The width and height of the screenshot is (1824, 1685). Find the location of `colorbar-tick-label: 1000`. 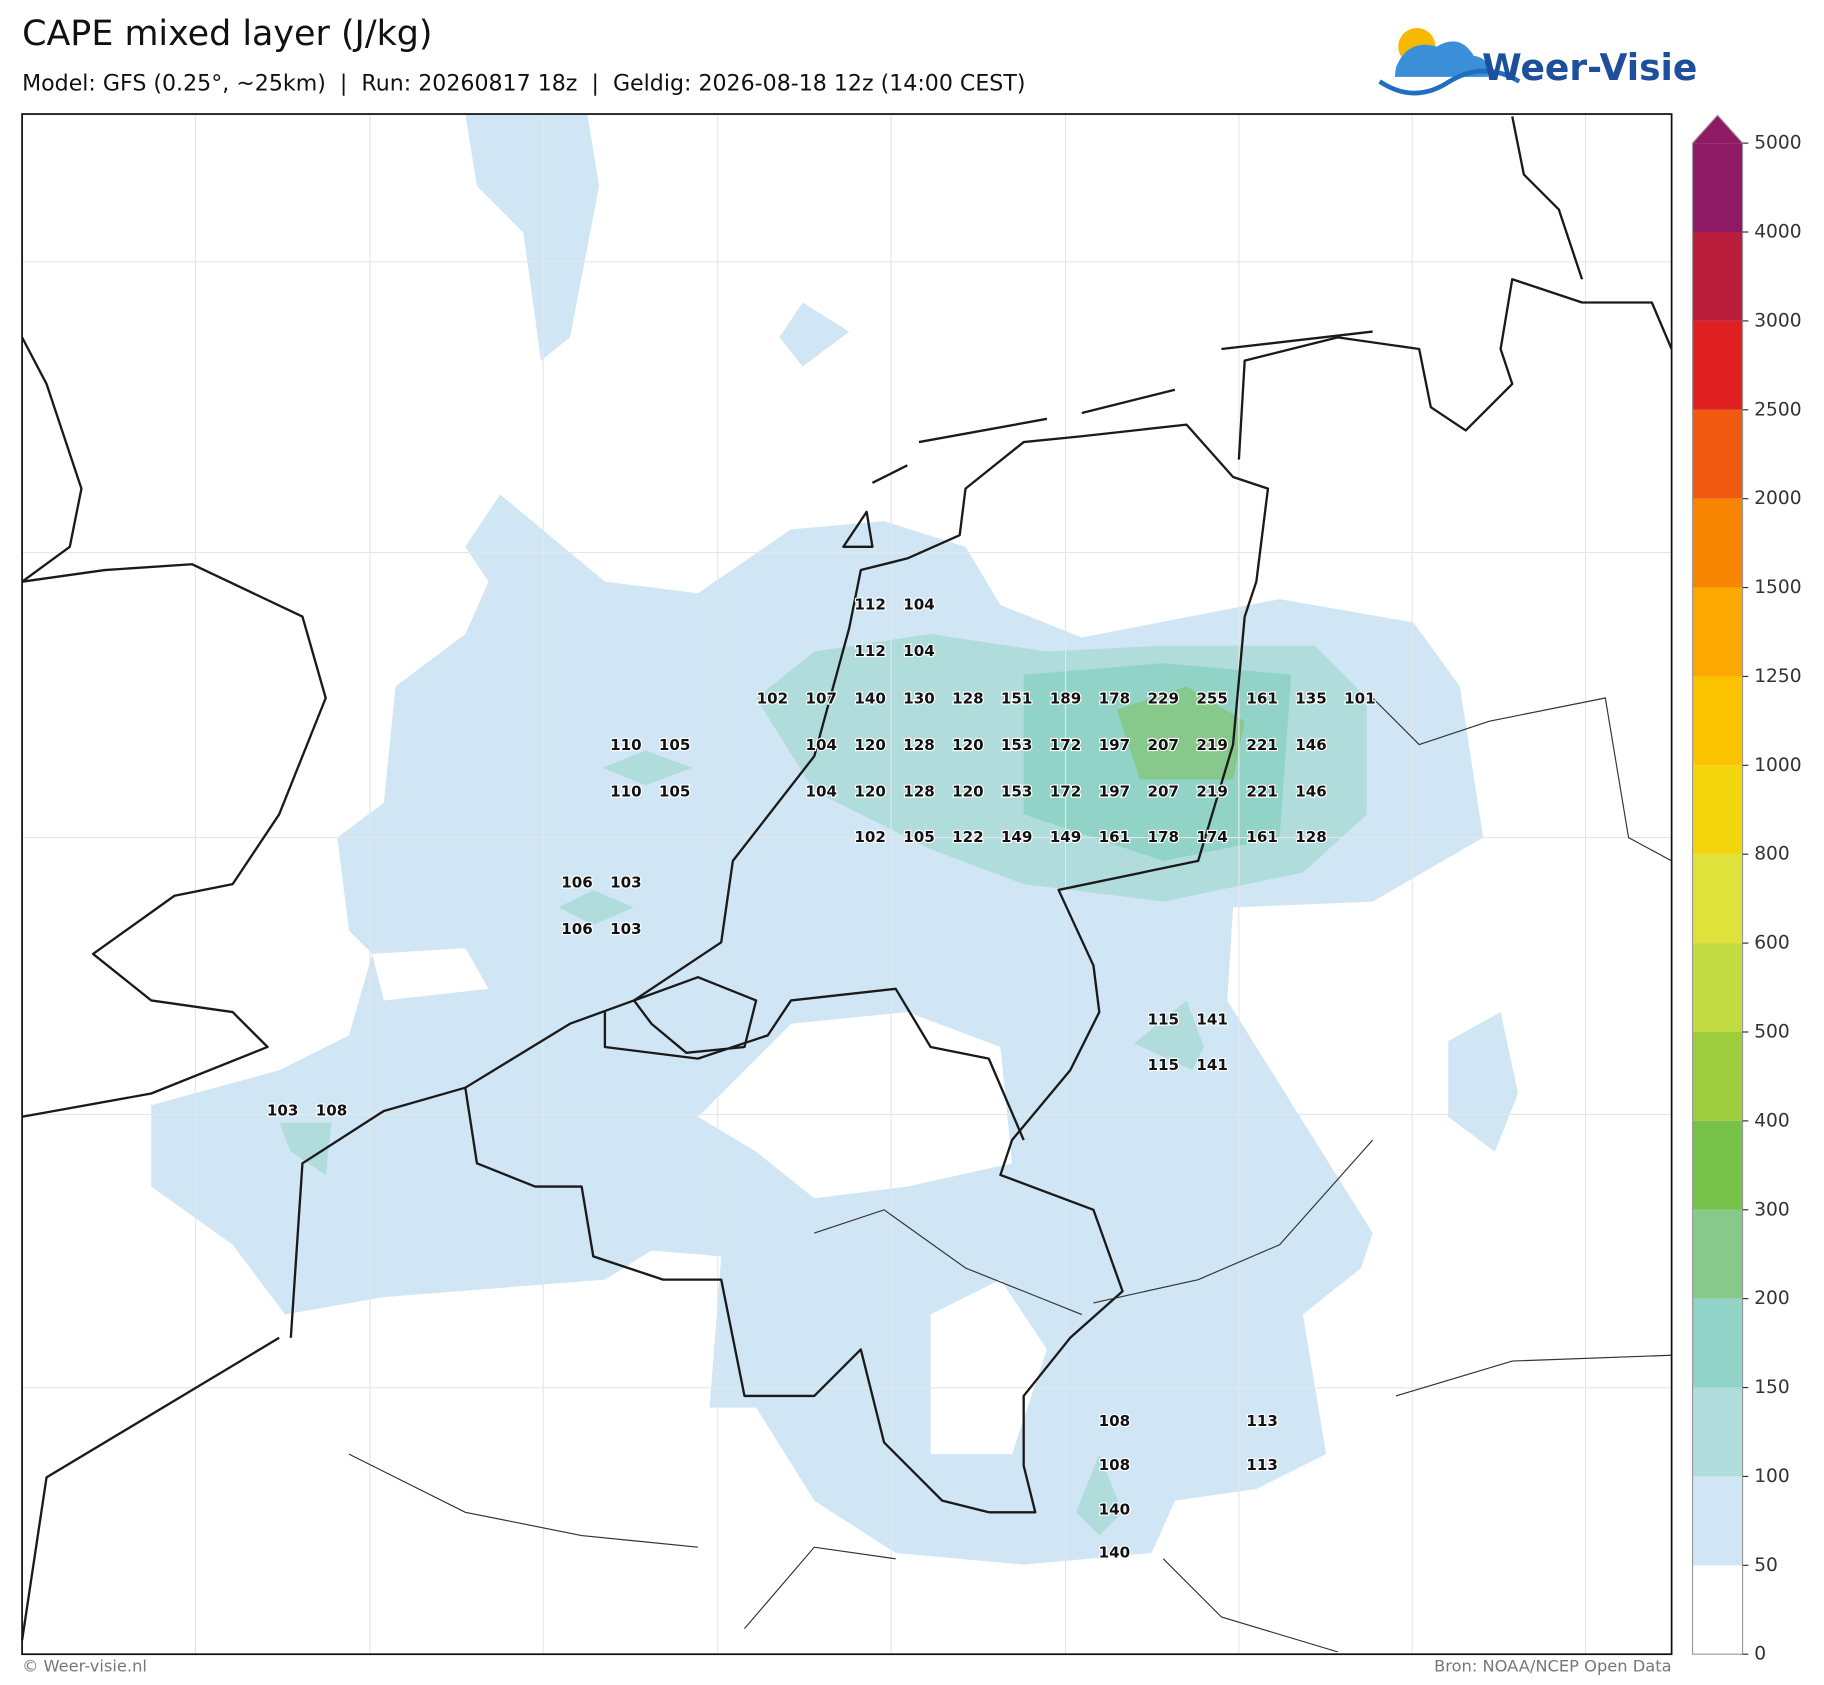

colorbar-tick-label: 1000 is located at coordinates (1777, 765).